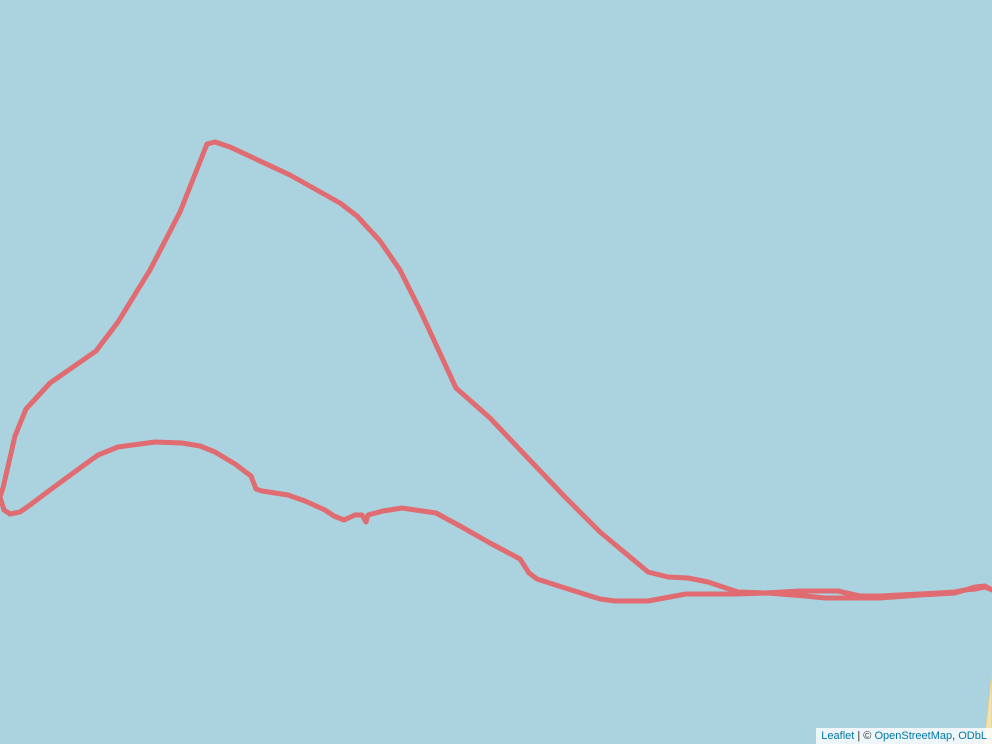  Describe the element at coordinates (972, 736) in the screenshot. I see `odbl-link: ODbL` at that location.